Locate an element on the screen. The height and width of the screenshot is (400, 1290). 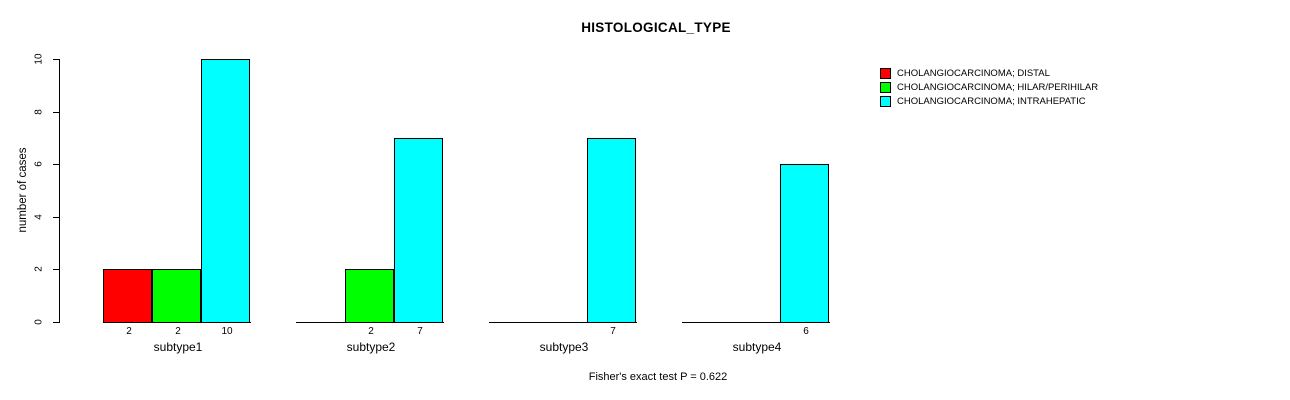
y-tick-label: 0 is located at coordinates (39, 322).